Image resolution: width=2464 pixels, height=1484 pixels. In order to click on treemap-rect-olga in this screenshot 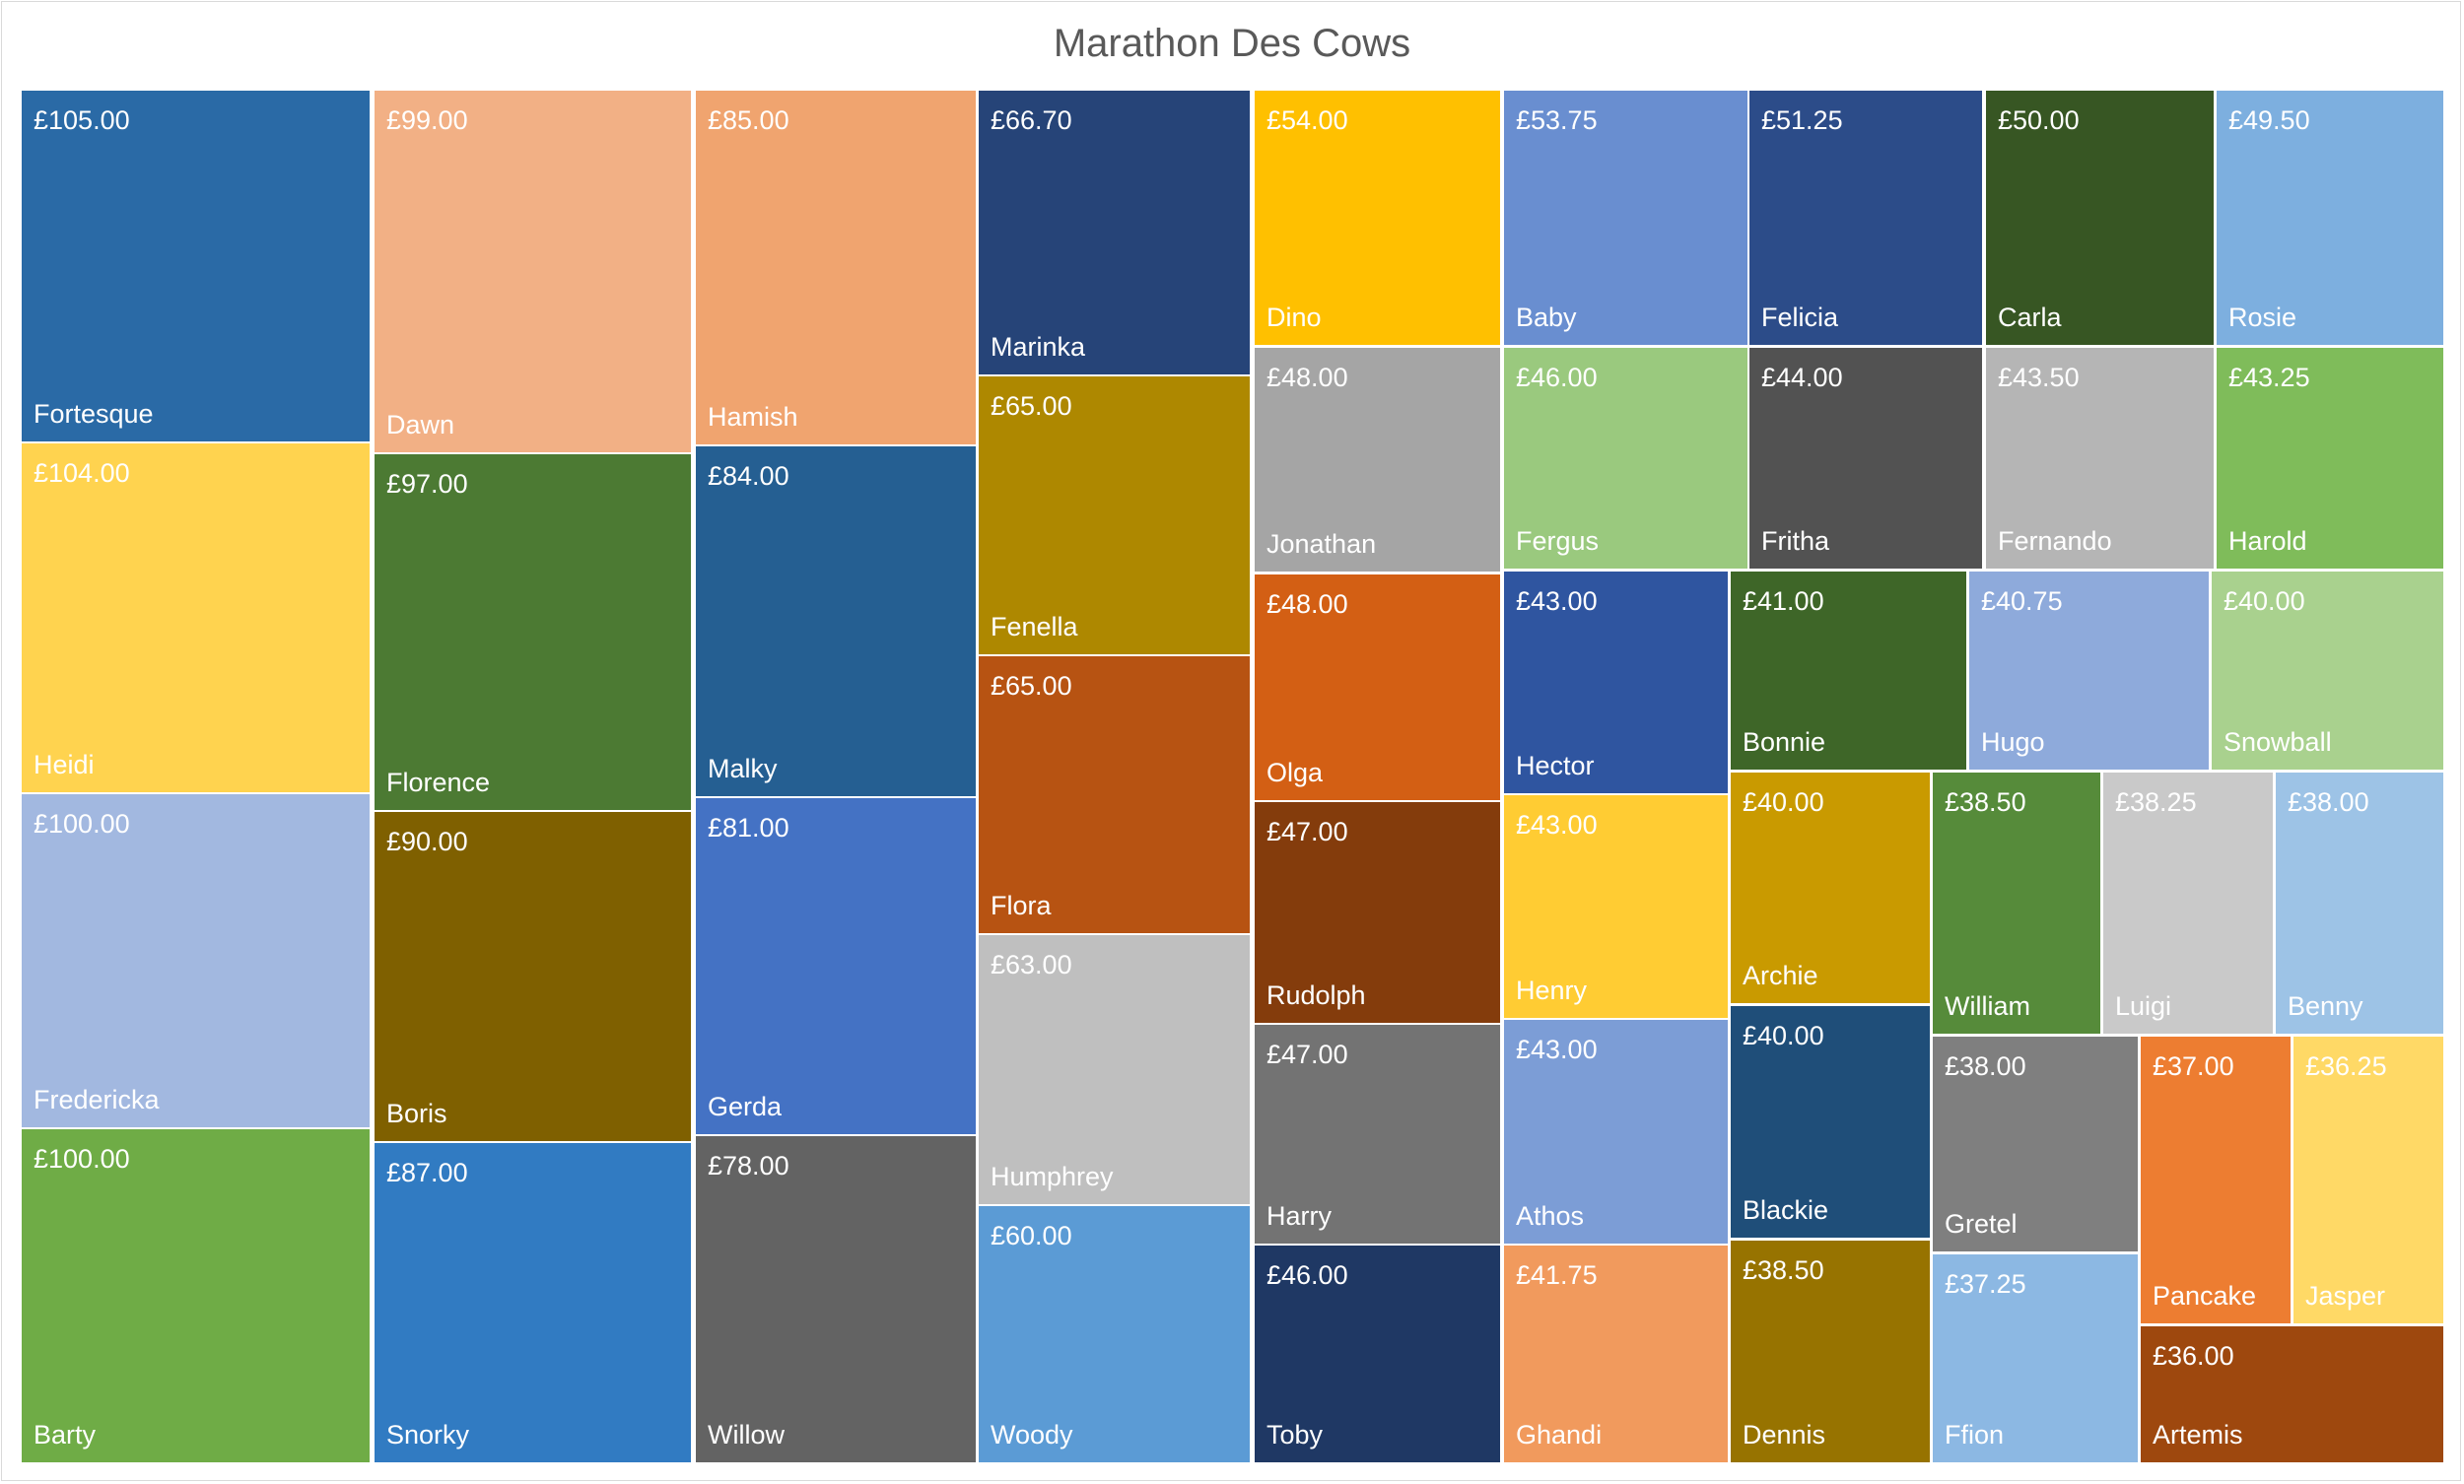, I will do `click(1377, 687)`.